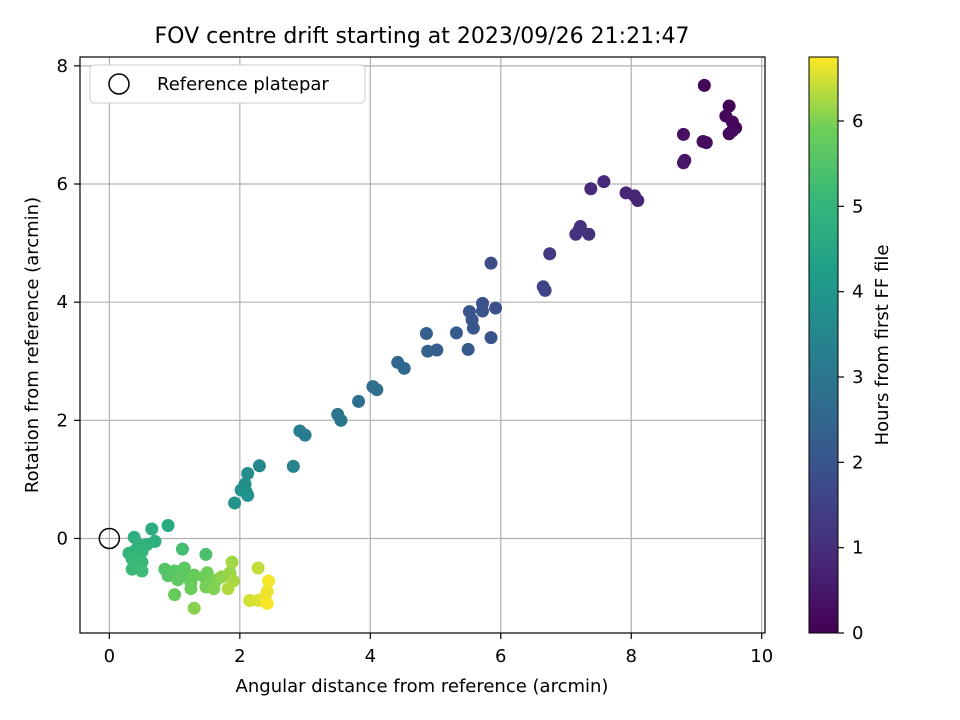  I want to click on x-axis-ticks: 0 2 4 6 8 10, so click(438, 650).